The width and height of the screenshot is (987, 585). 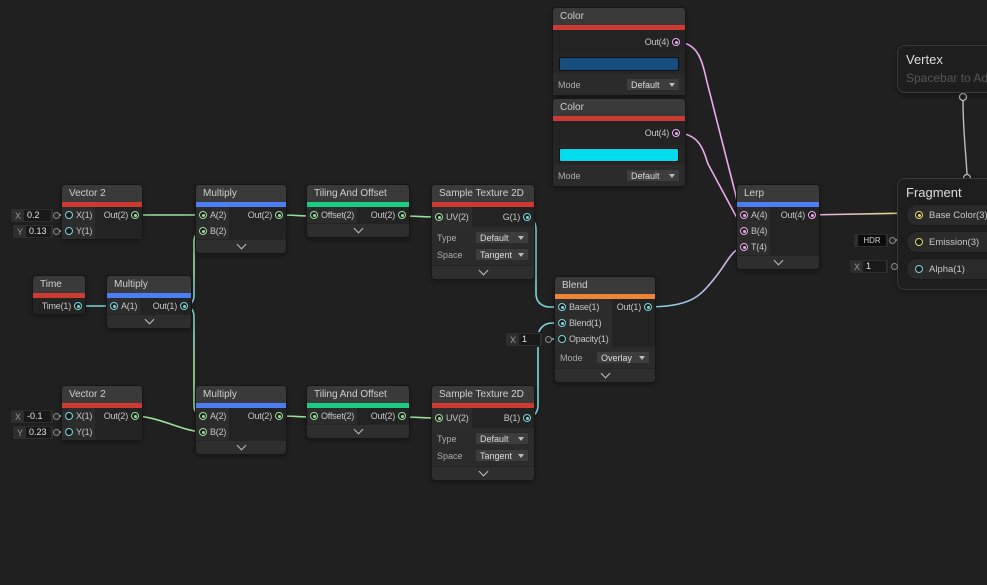 I want to click on wire-lerp-to-basecolor, so click(x=860, y=214).